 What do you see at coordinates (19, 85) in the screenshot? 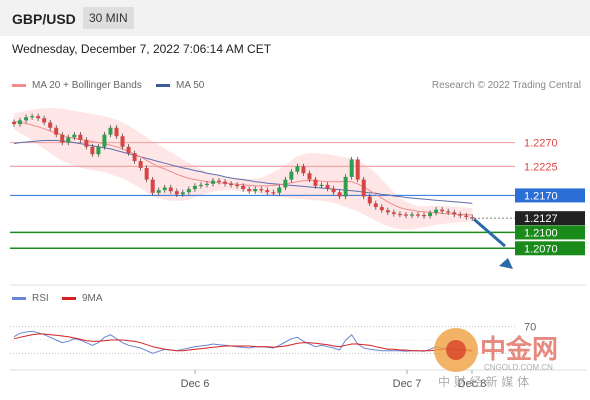
I see `ma20-swatch` at bounding box center [19, 85].